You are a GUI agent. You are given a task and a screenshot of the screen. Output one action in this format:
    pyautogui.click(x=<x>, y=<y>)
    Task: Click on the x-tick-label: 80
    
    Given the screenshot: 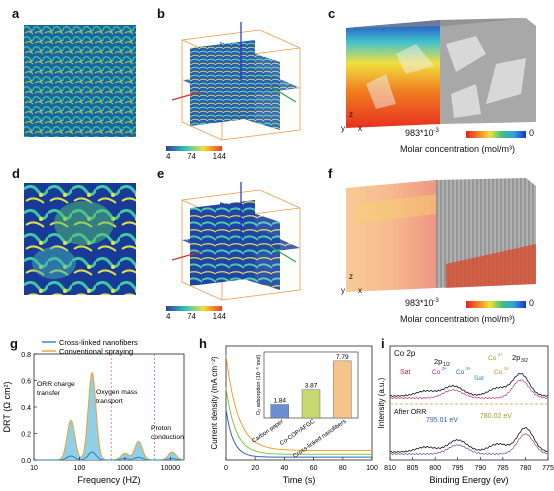 What is the action you would take?
    pyautogui.click(x=343, y=468)
    